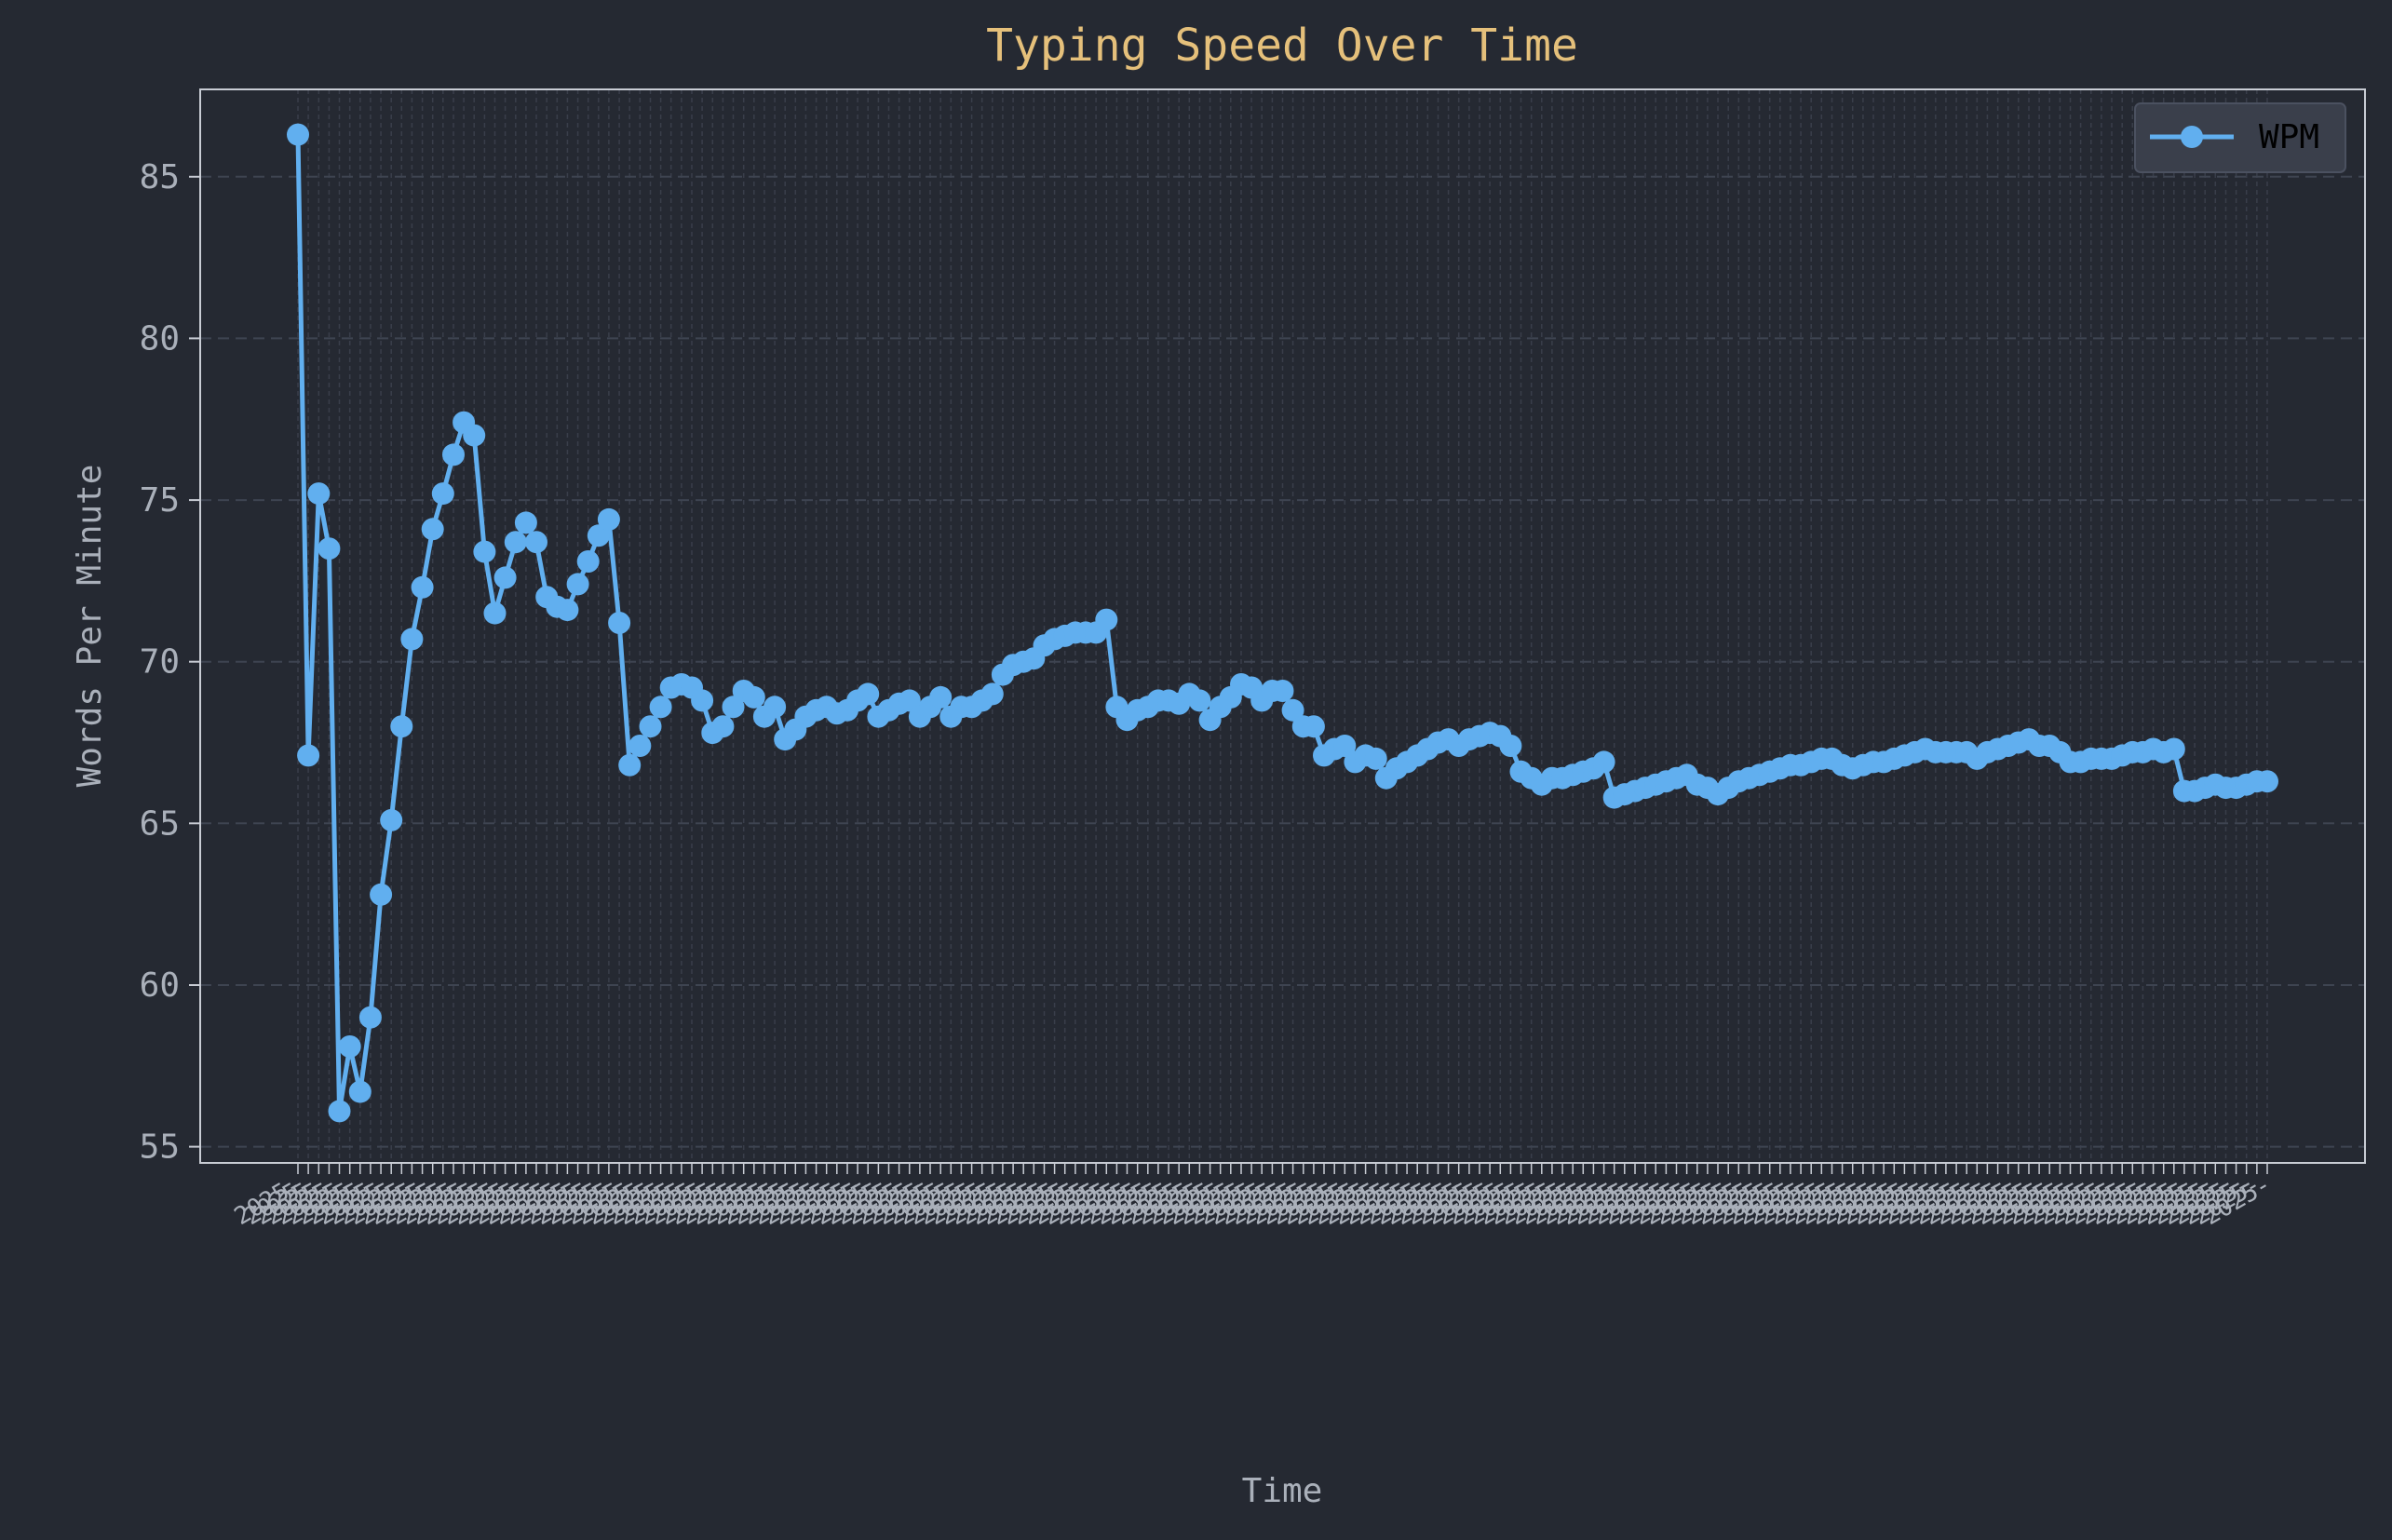  What do you see at coordinates (2289, 137) in the screenshot?
I see `legend-label-wpm: WPM` at bounding box center [2289, 137].